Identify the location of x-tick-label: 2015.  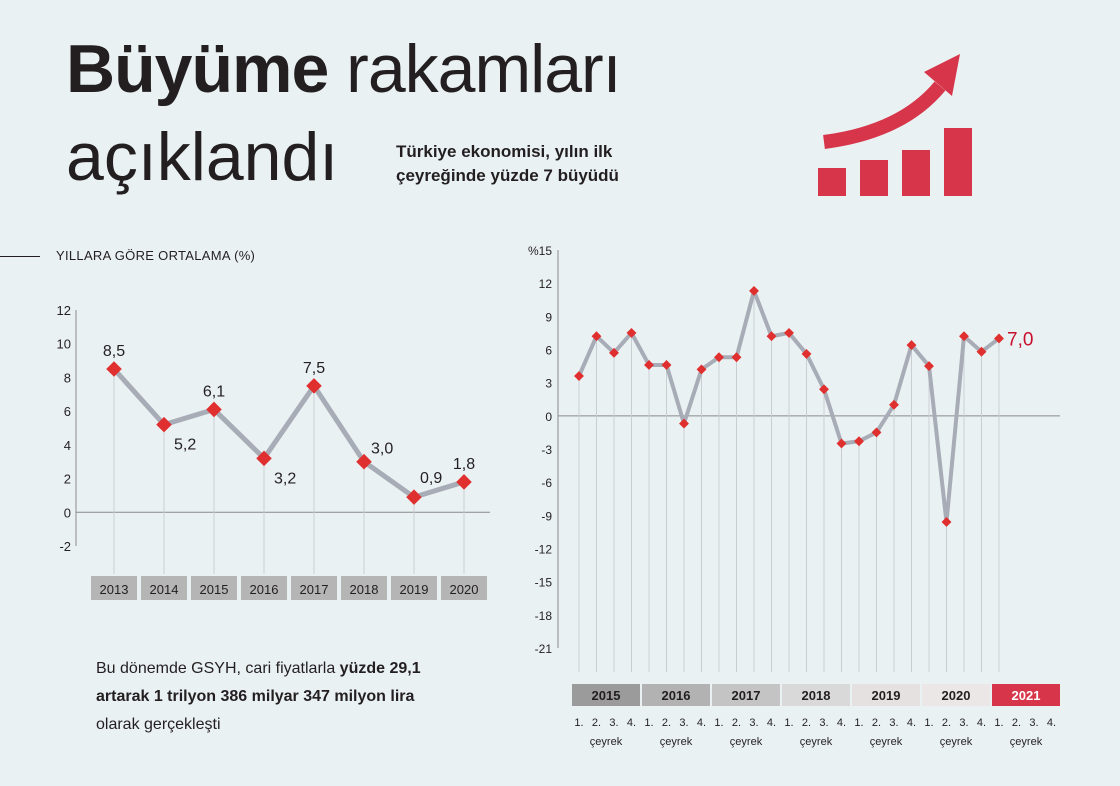
(214, 589).